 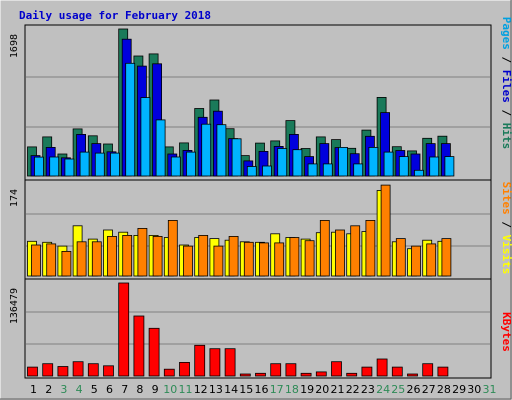 I want to click on side-label-segment: Hits, so click(x=506, y=136).